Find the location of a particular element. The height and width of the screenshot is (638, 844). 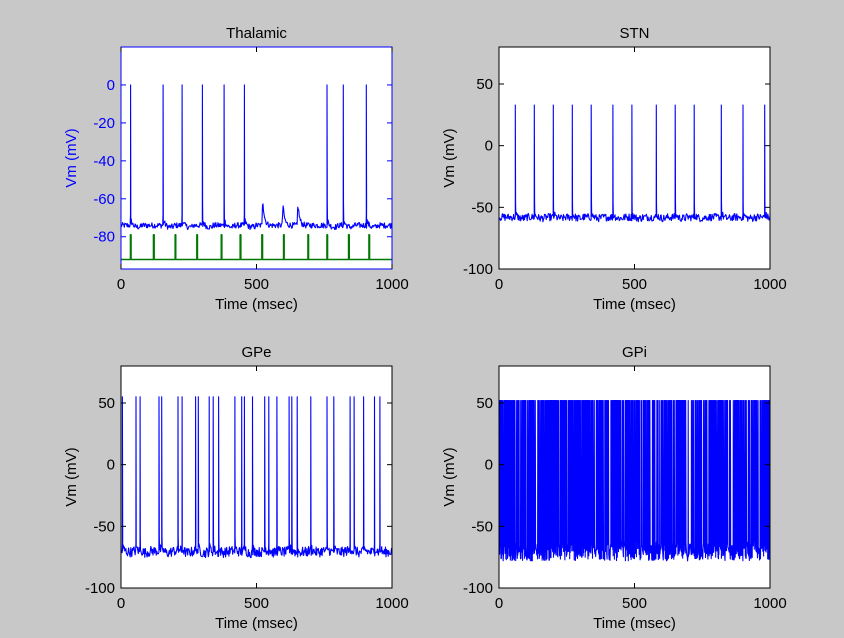

y-tick-label: -60 is located at coordinates (104, 199).